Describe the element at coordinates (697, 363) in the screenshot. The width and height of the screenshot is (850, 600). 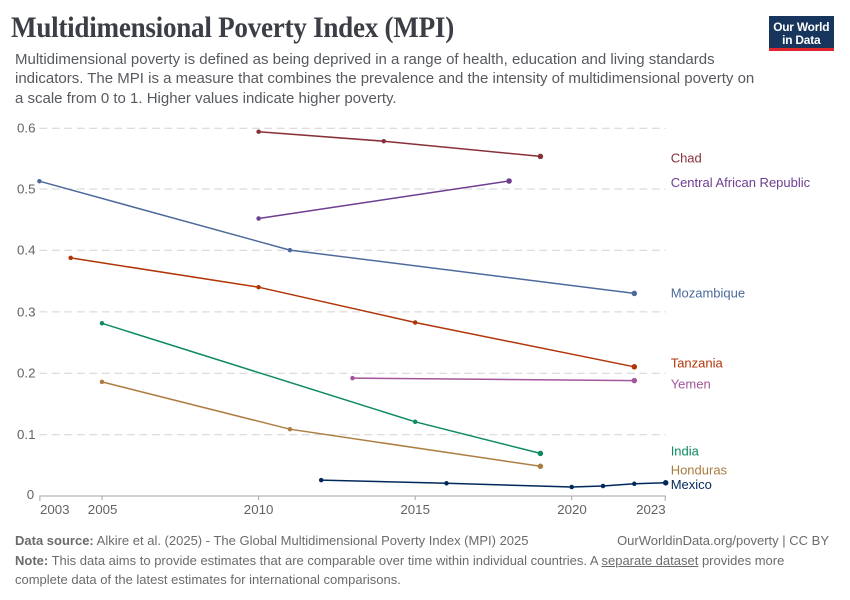
I see `svg-text: Tanzania` at that location.